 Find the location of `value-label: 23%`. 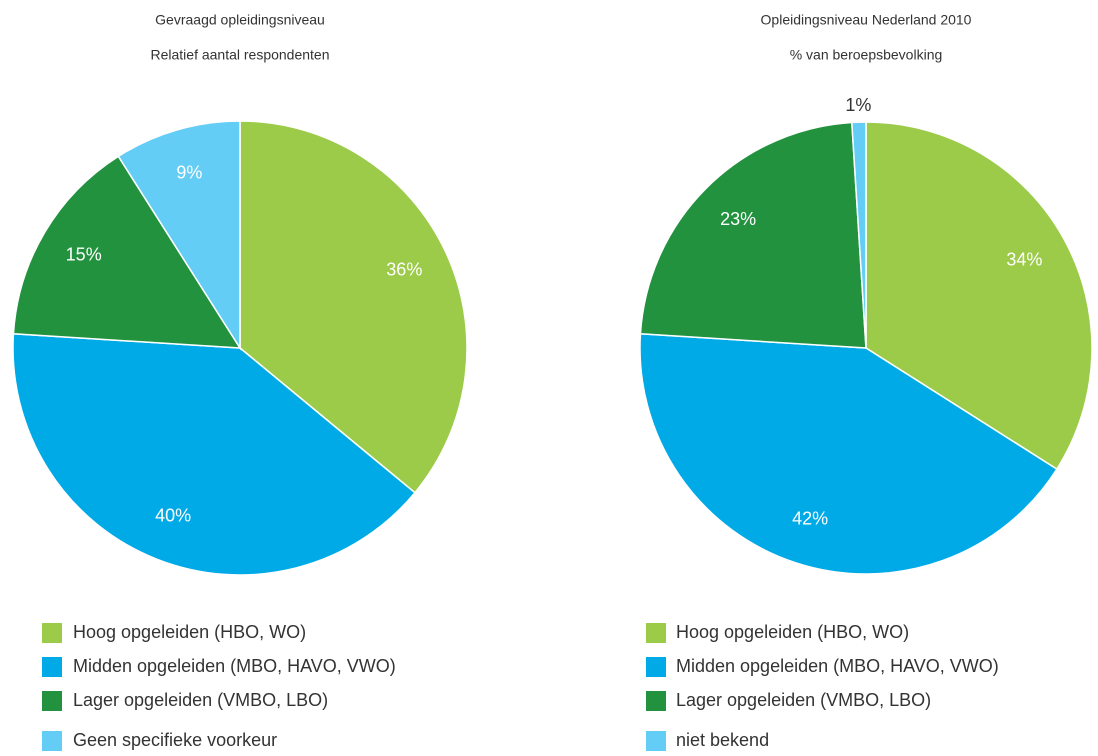

value-label: 23% is located at coordinates (738, 219).